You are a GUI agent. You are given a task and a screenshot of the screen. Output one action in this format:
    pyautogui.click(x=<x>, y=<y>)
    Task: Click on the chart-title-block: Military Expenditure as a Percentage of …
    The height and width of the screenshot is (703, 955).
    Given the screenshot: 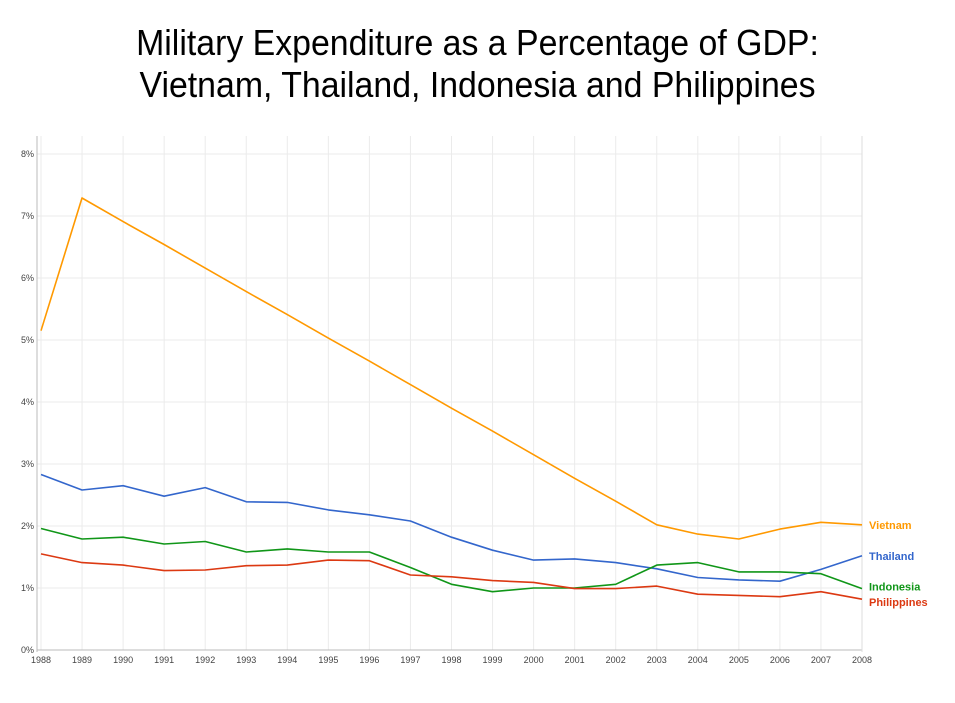 What is the action you would take?
    pyautogui.click(x=478, y=64)
    